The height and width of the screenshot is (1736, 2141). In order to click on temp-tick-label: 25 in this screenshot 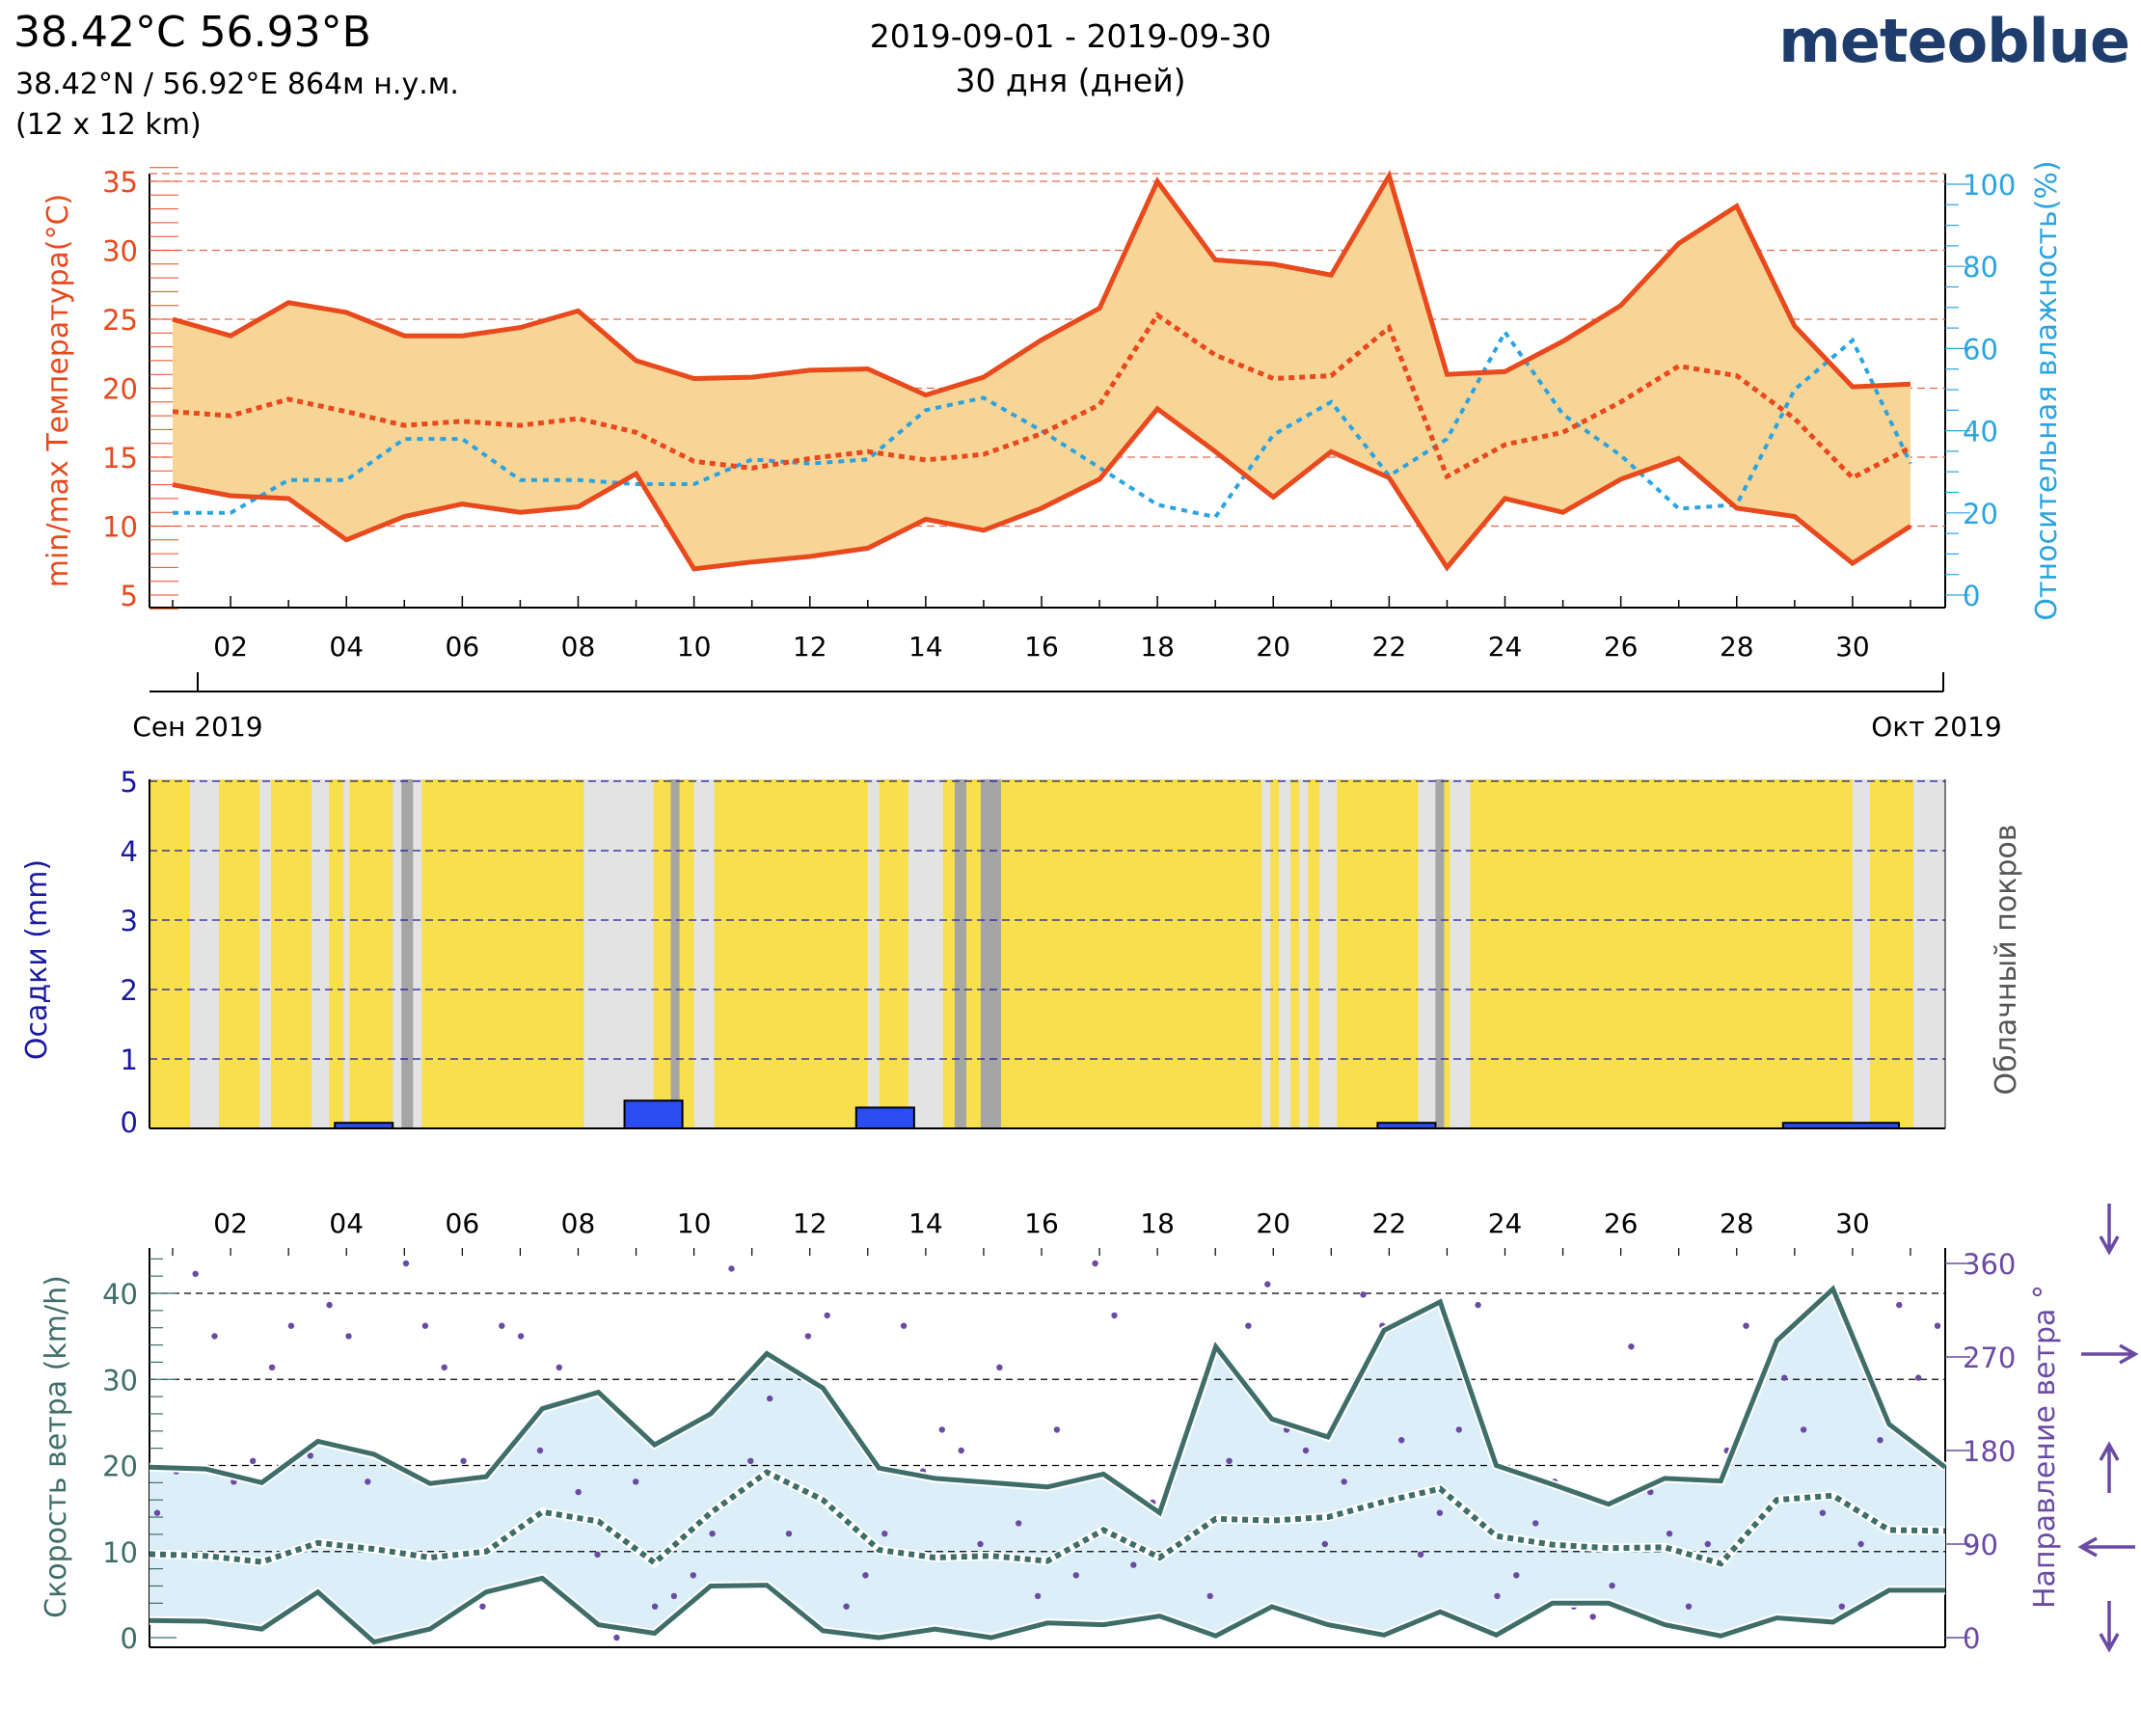, I will do `click(120, 320)`.